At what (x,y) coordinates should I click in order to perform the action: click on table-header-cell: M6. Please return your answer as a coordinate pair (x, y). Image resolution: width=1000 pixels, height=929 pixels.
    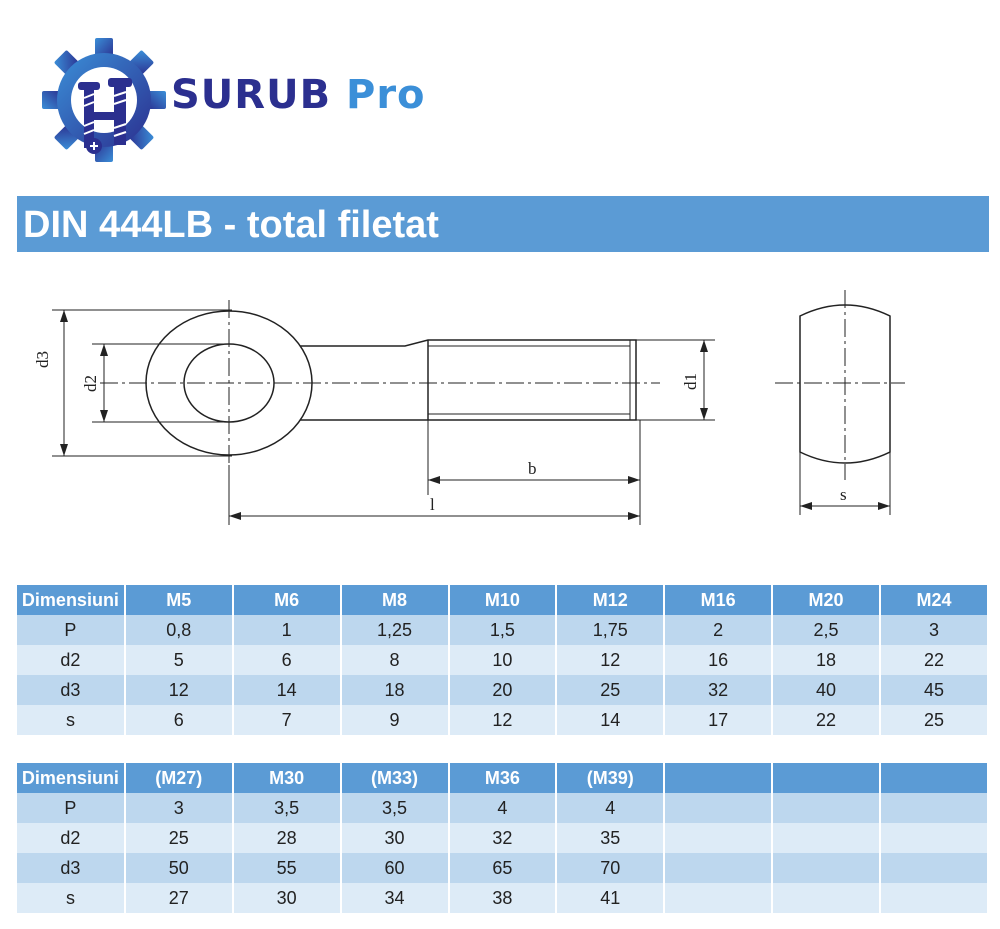
    Looking at the image, I should click on (287, 600).